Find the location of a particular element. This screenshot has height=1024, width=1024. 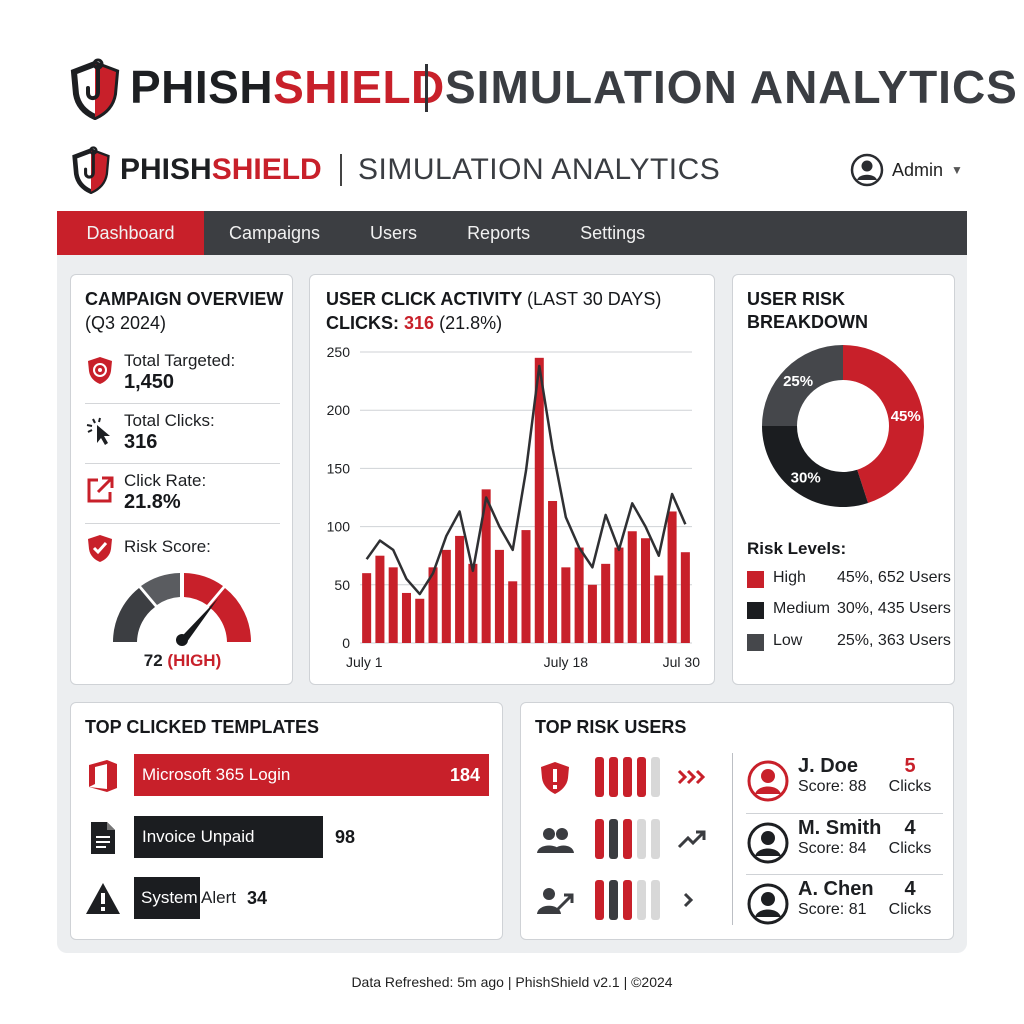

user-row-divider is located at coordinates (844, 874).